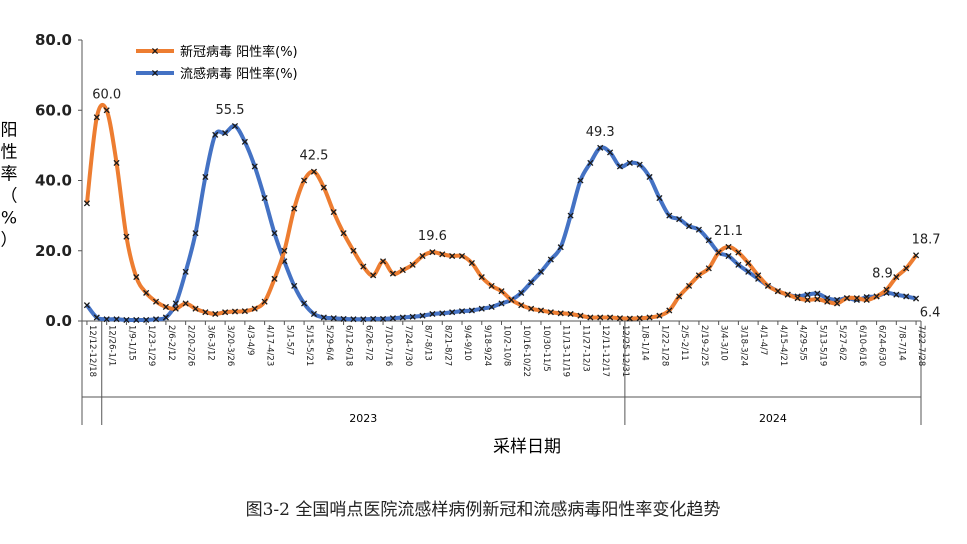  What do you see at coordinates (131, 343) in the screenshot?
I see `x-tick-label: 1/9-1/15` at bounding box center [131, 343].